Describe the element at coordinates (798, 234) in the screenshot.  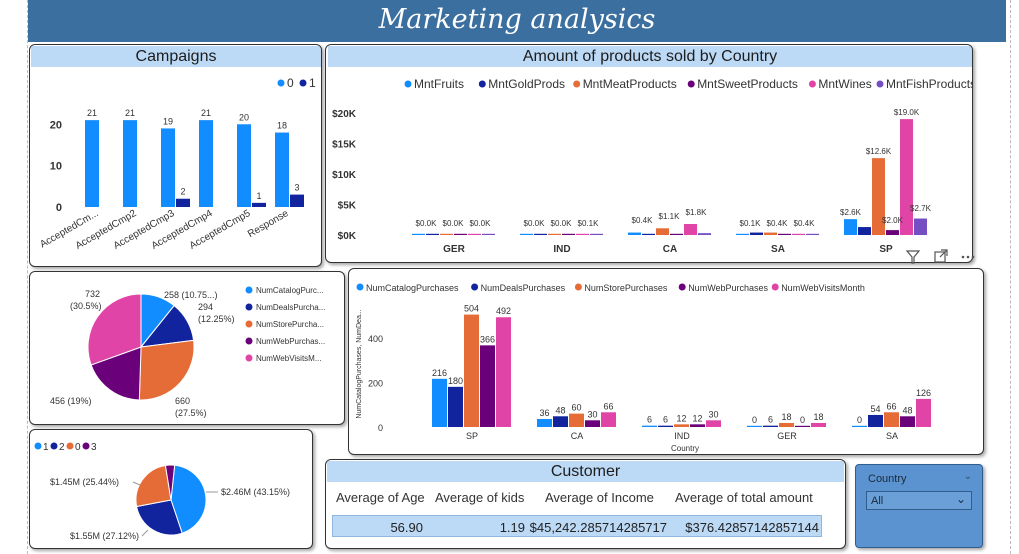
I see `bar-MntWines-SA` at that location.